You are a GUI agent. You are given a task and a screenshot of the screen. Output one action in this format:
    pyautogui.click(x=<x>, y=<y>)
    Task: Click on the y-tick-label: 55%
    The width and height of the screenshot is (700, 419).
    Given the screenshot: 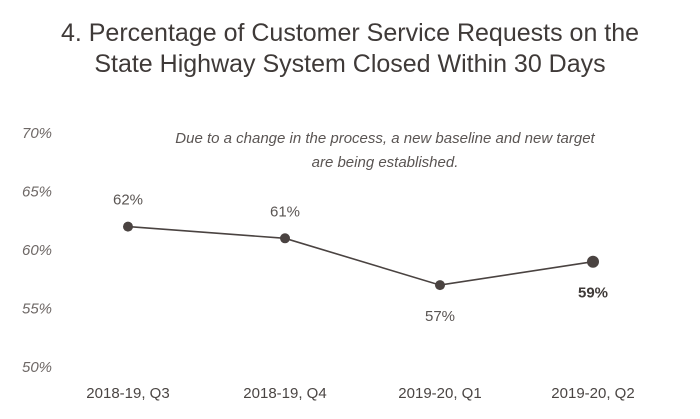 What is the action you would take?
    pyautogui.click(x=37, y=309)
    